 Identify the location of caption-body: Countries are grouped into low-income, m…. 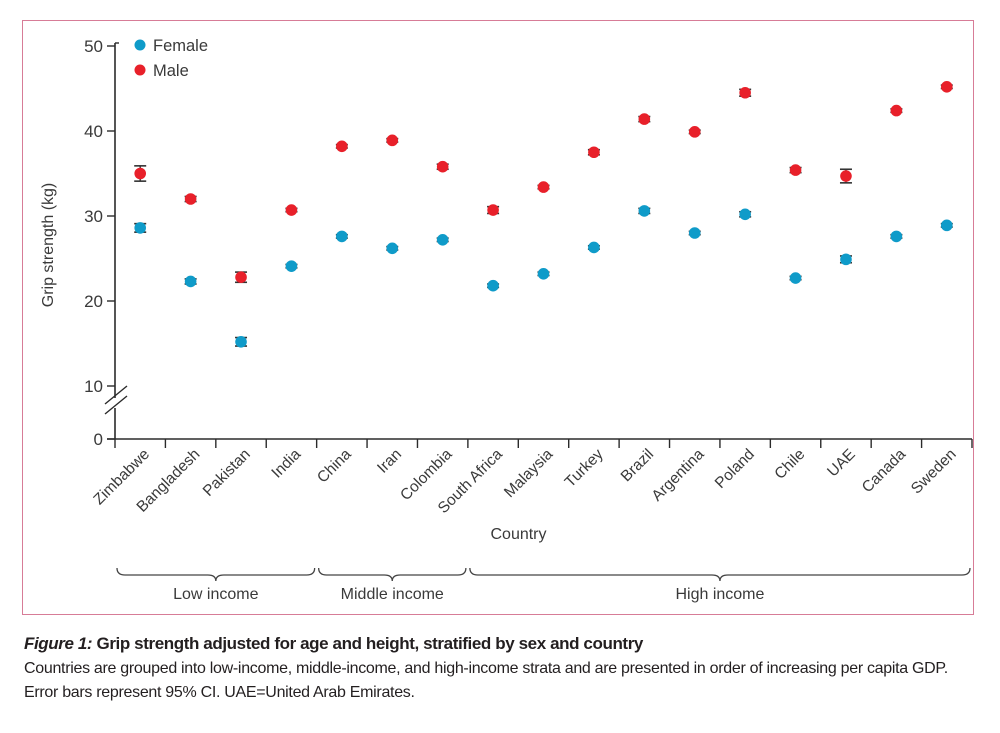
(486, 680).